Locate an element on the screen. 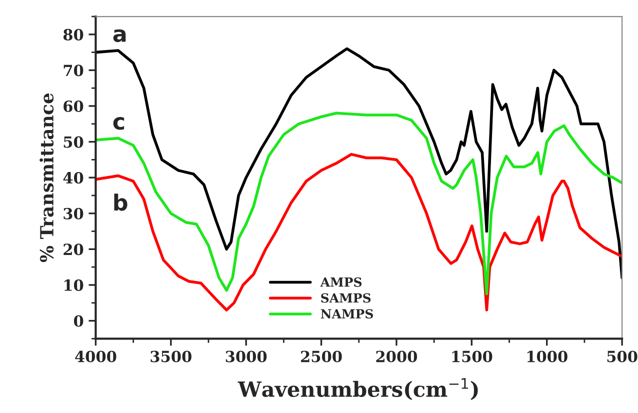  x-tick-label: 3000 is located at coordinates (246, 356).